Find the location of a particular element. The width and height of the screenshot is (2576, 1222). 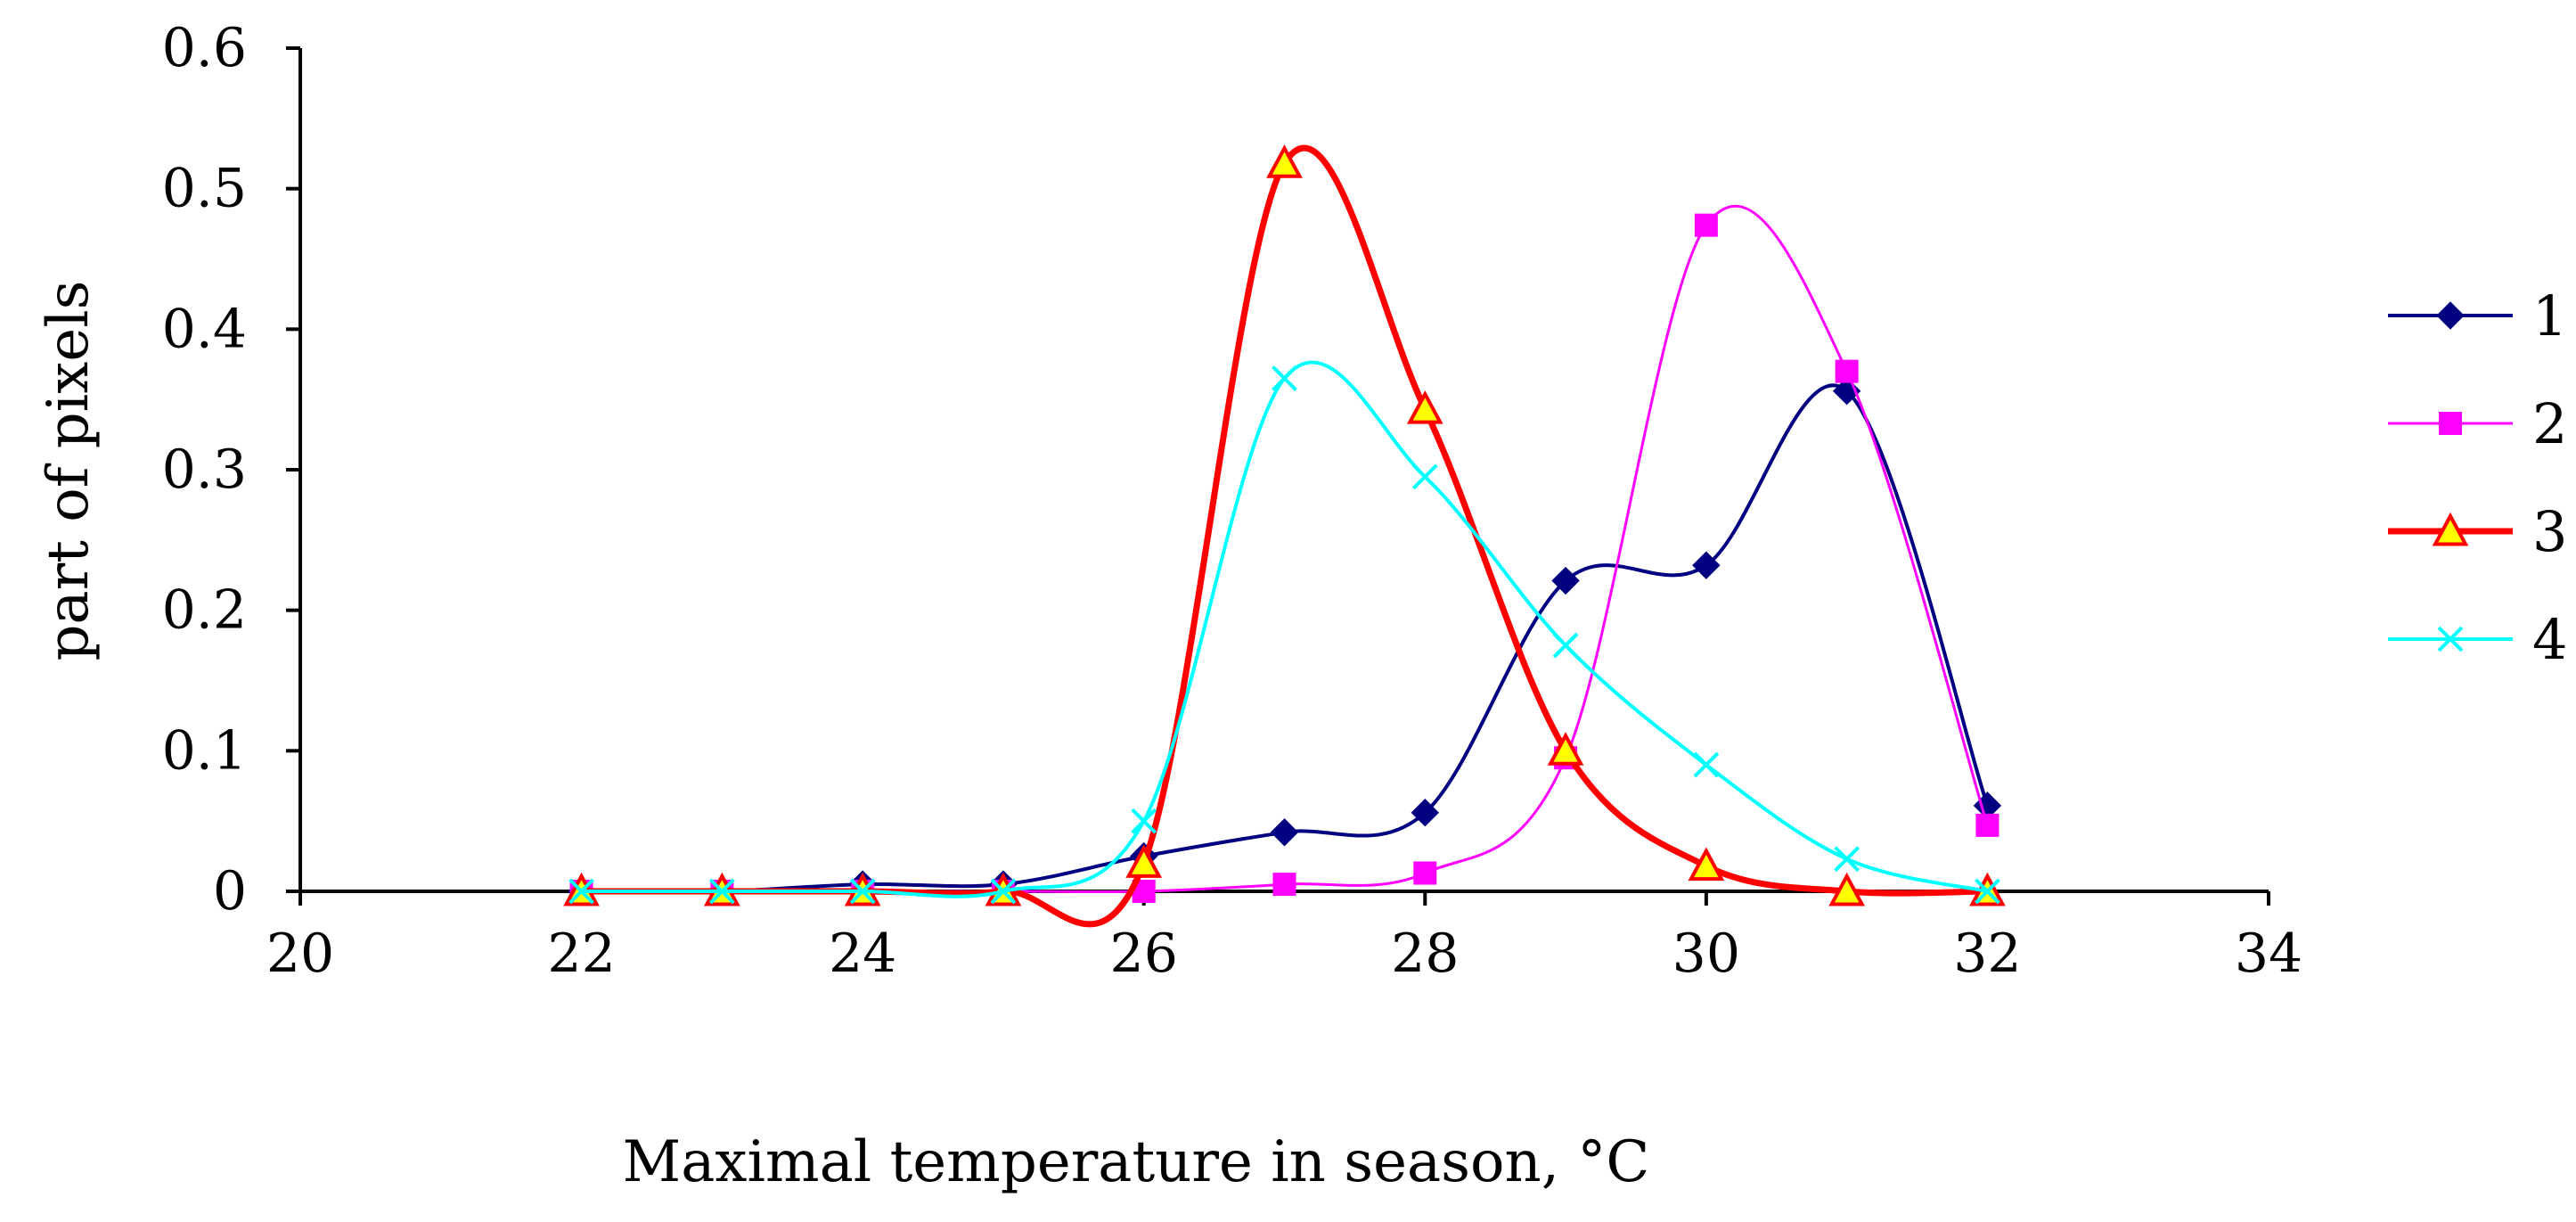

y-tick-label: 0.6 is located at coordinates (204, 48).